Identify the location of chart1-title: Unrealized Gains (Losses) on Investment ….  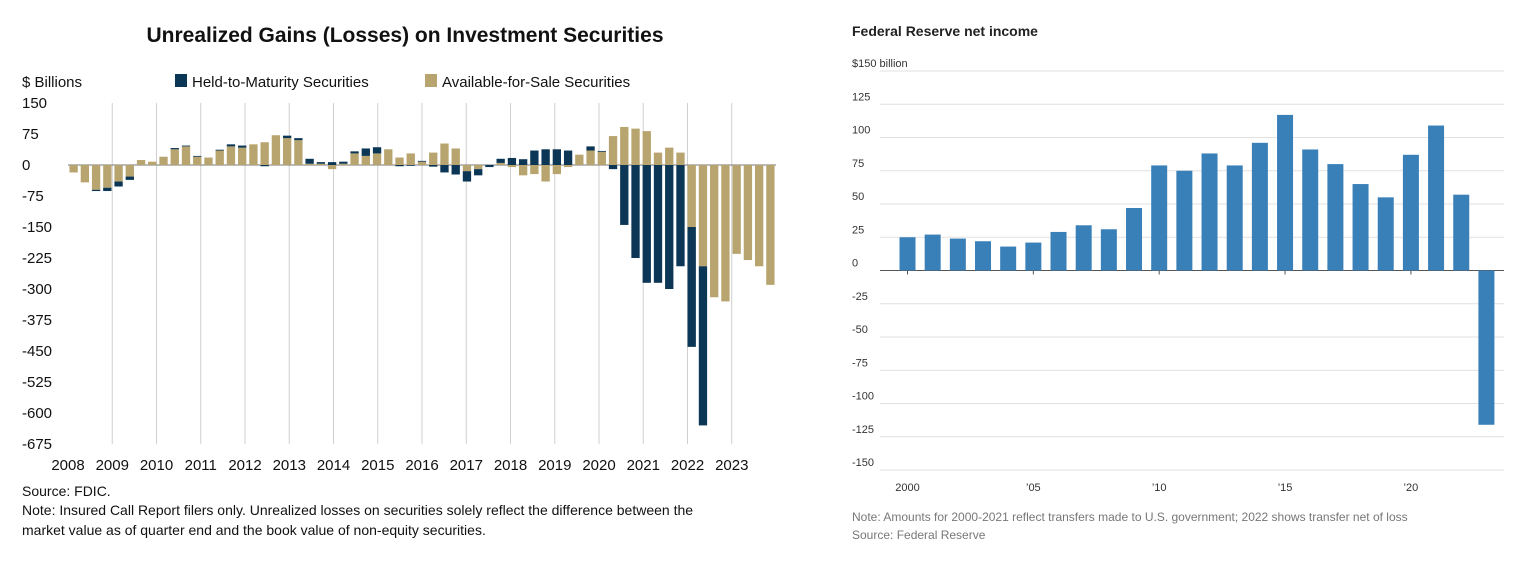
(405, 35).